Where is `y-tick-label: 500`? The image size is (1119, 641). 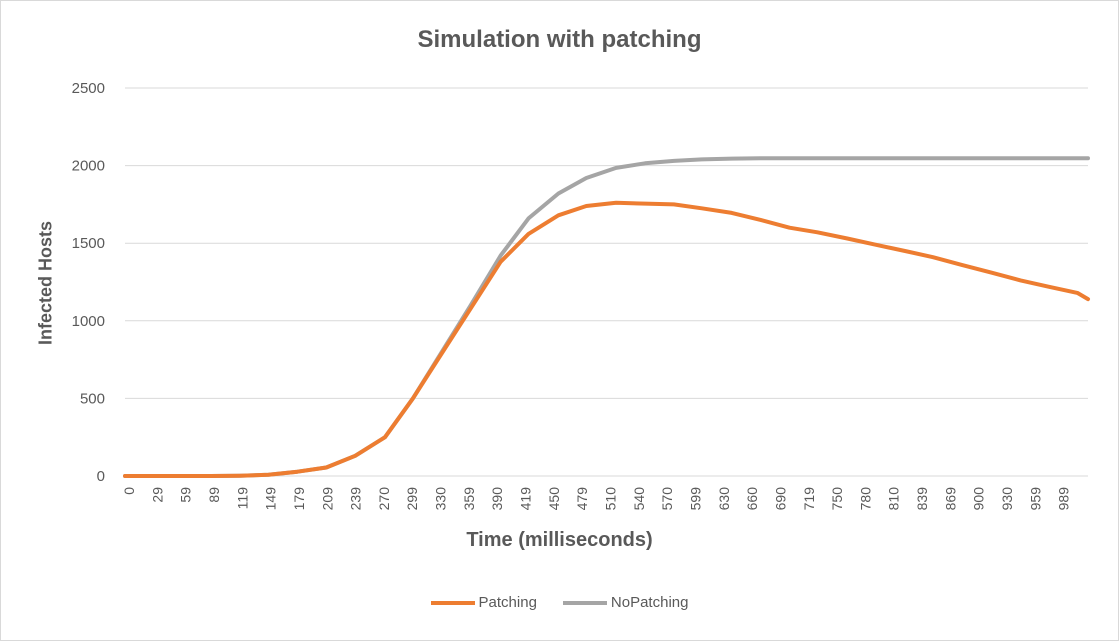
y-tick-label: 500 is located at coordinates (92, 398).